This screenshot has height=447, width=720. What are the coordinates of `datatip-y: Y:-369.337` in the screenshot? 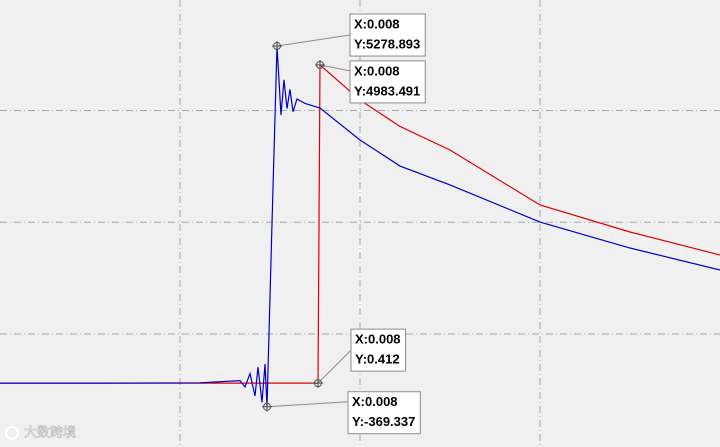 It's located at (383, 421).